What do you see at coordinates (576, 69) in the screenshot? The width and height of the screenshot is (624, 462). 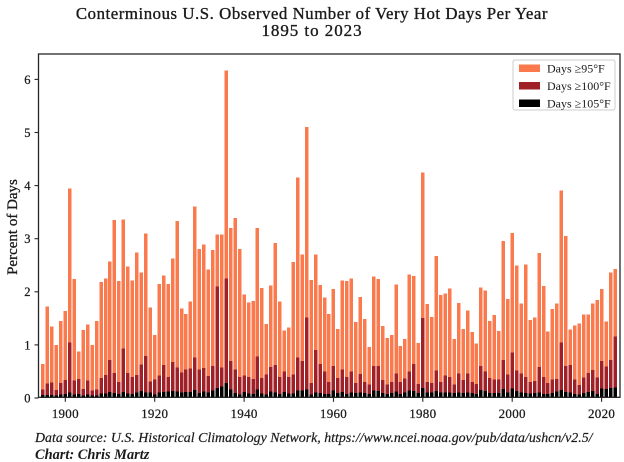 I see `svg-text: Days ≥95°F` at bounding box center [576, 69].